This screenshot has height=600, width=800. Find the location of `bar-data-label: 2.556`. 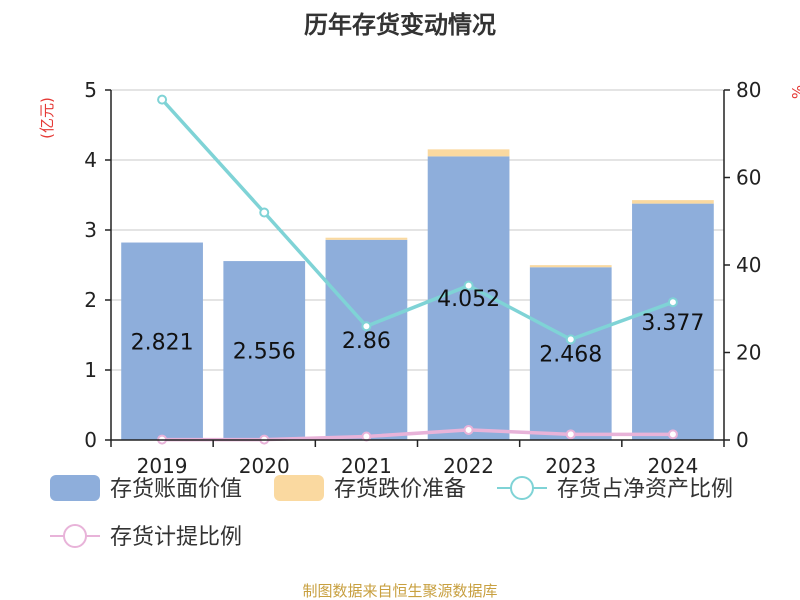

bar-data-label: 2.556 is located at coordinates (264, 352).